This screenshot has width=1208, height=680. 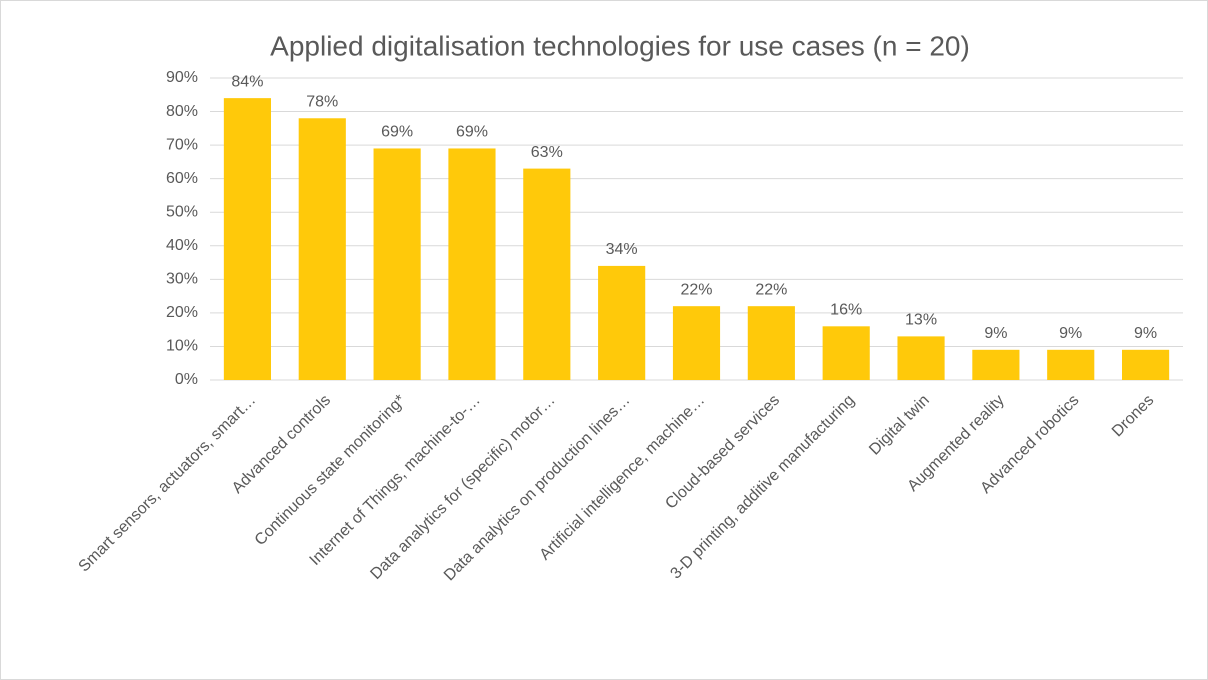 I want to click on y-tick-label: 80%, so click(x=182, y=111).